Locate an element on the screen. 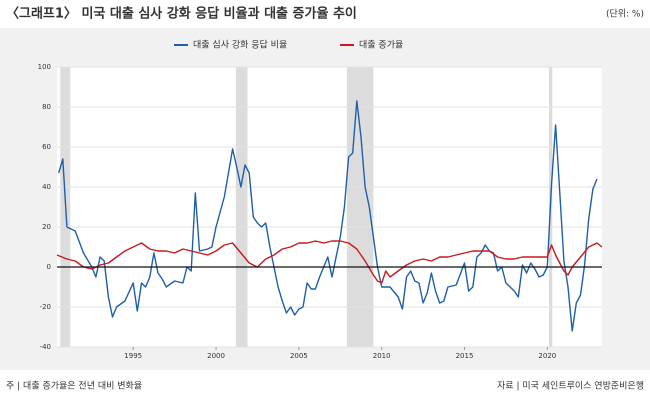 The height and width of the screenshot is (404, 650). y-tick-label: 100 is located at coordinates (44, 67).